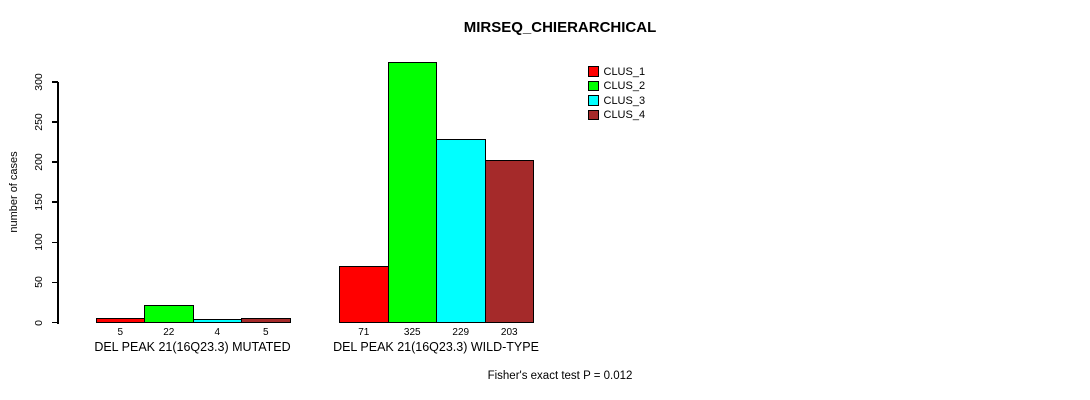 The height and width of the screenshot is (400, 1090). I want to click on y-axis-tick-label: 50, so click(39, 282).